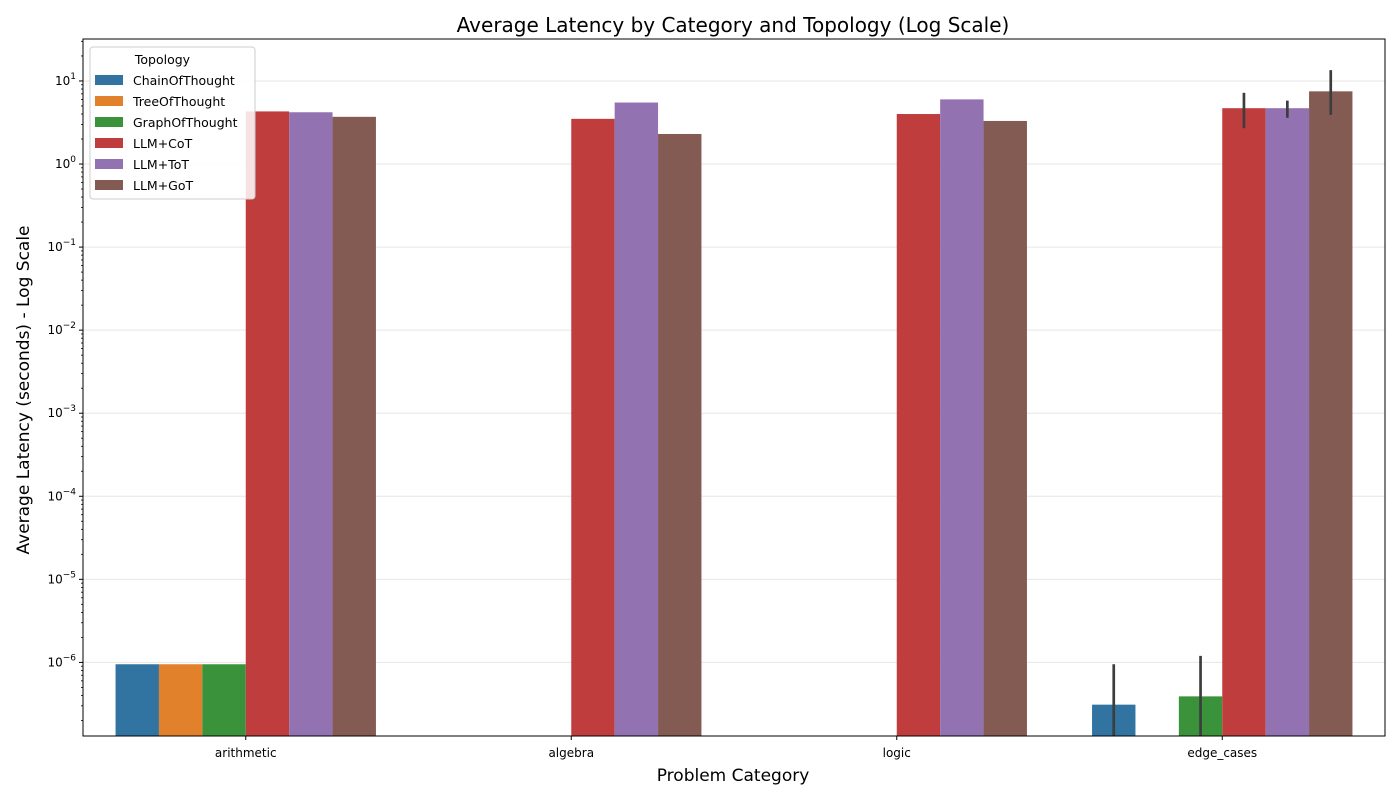 Image resolution: width=1400 pixels, height=804 pixels. I want to click on legend-swatch-LLM+ToT, so click(109, 164).